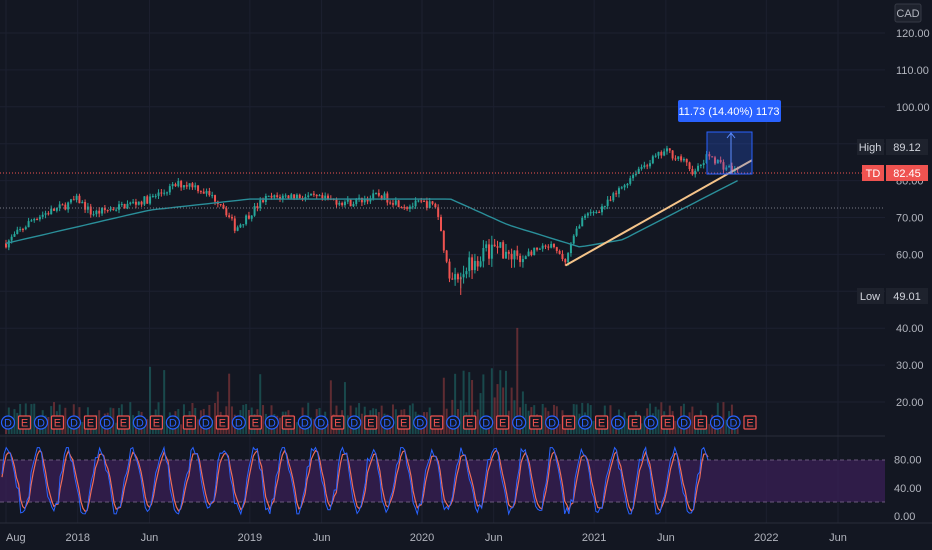 Image resolution: width=932 pixels, height=550 pixels. What do you see at coordinates (907, 173) in the screenshot?
I see `last-price-tag` at bounding box center [907, 173].